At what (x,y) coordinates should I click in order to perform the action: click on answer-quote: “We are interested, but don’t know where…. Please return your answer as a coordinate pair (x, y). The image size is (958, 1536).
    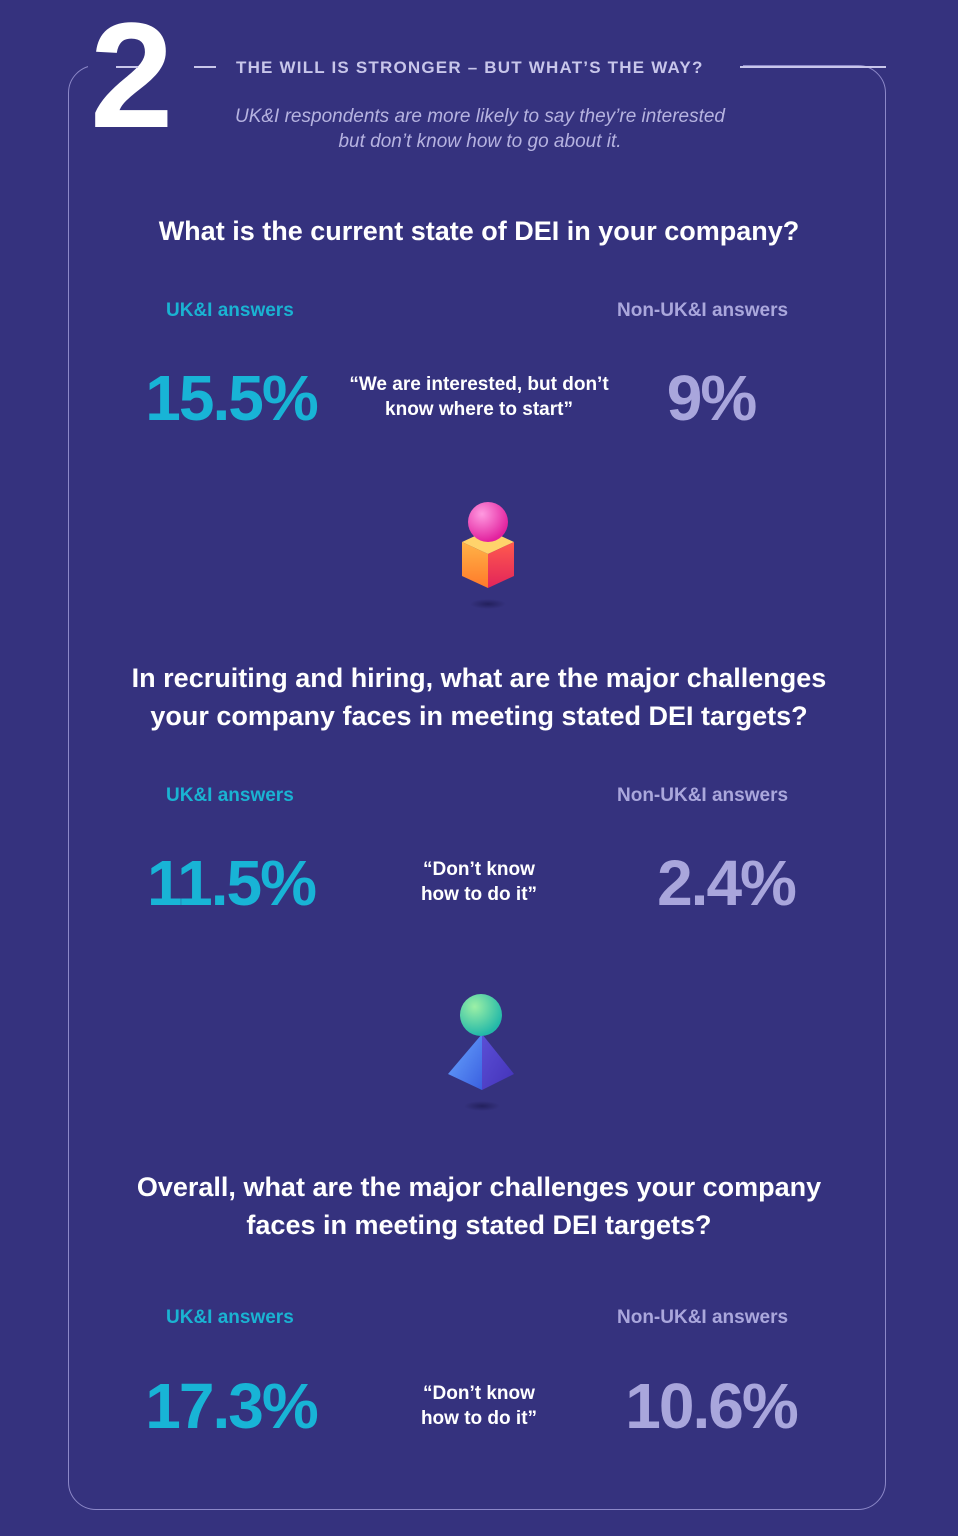
    Looking at the image, I should click on (479, 397).